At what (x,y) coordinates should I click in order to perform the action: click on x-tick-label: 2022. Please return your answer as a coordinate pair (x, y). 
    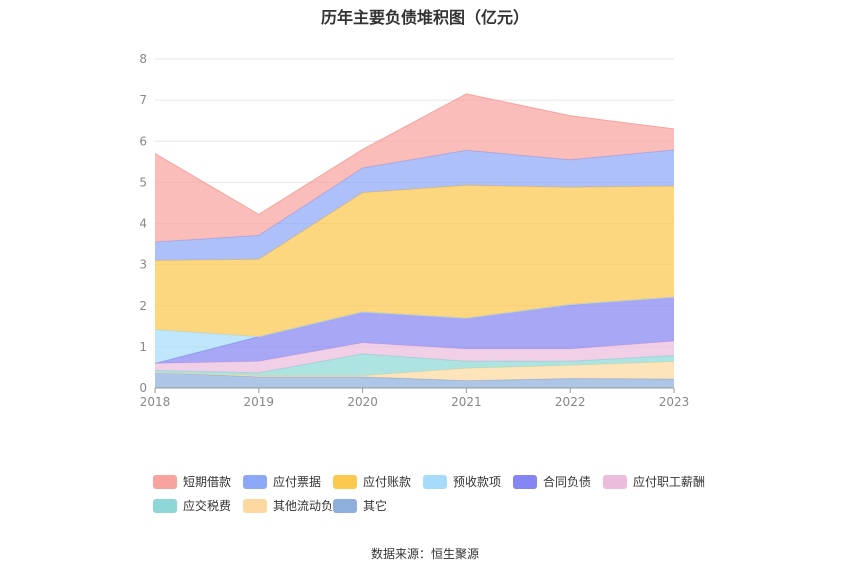
    Looking at the image, I should click on (570, 402).